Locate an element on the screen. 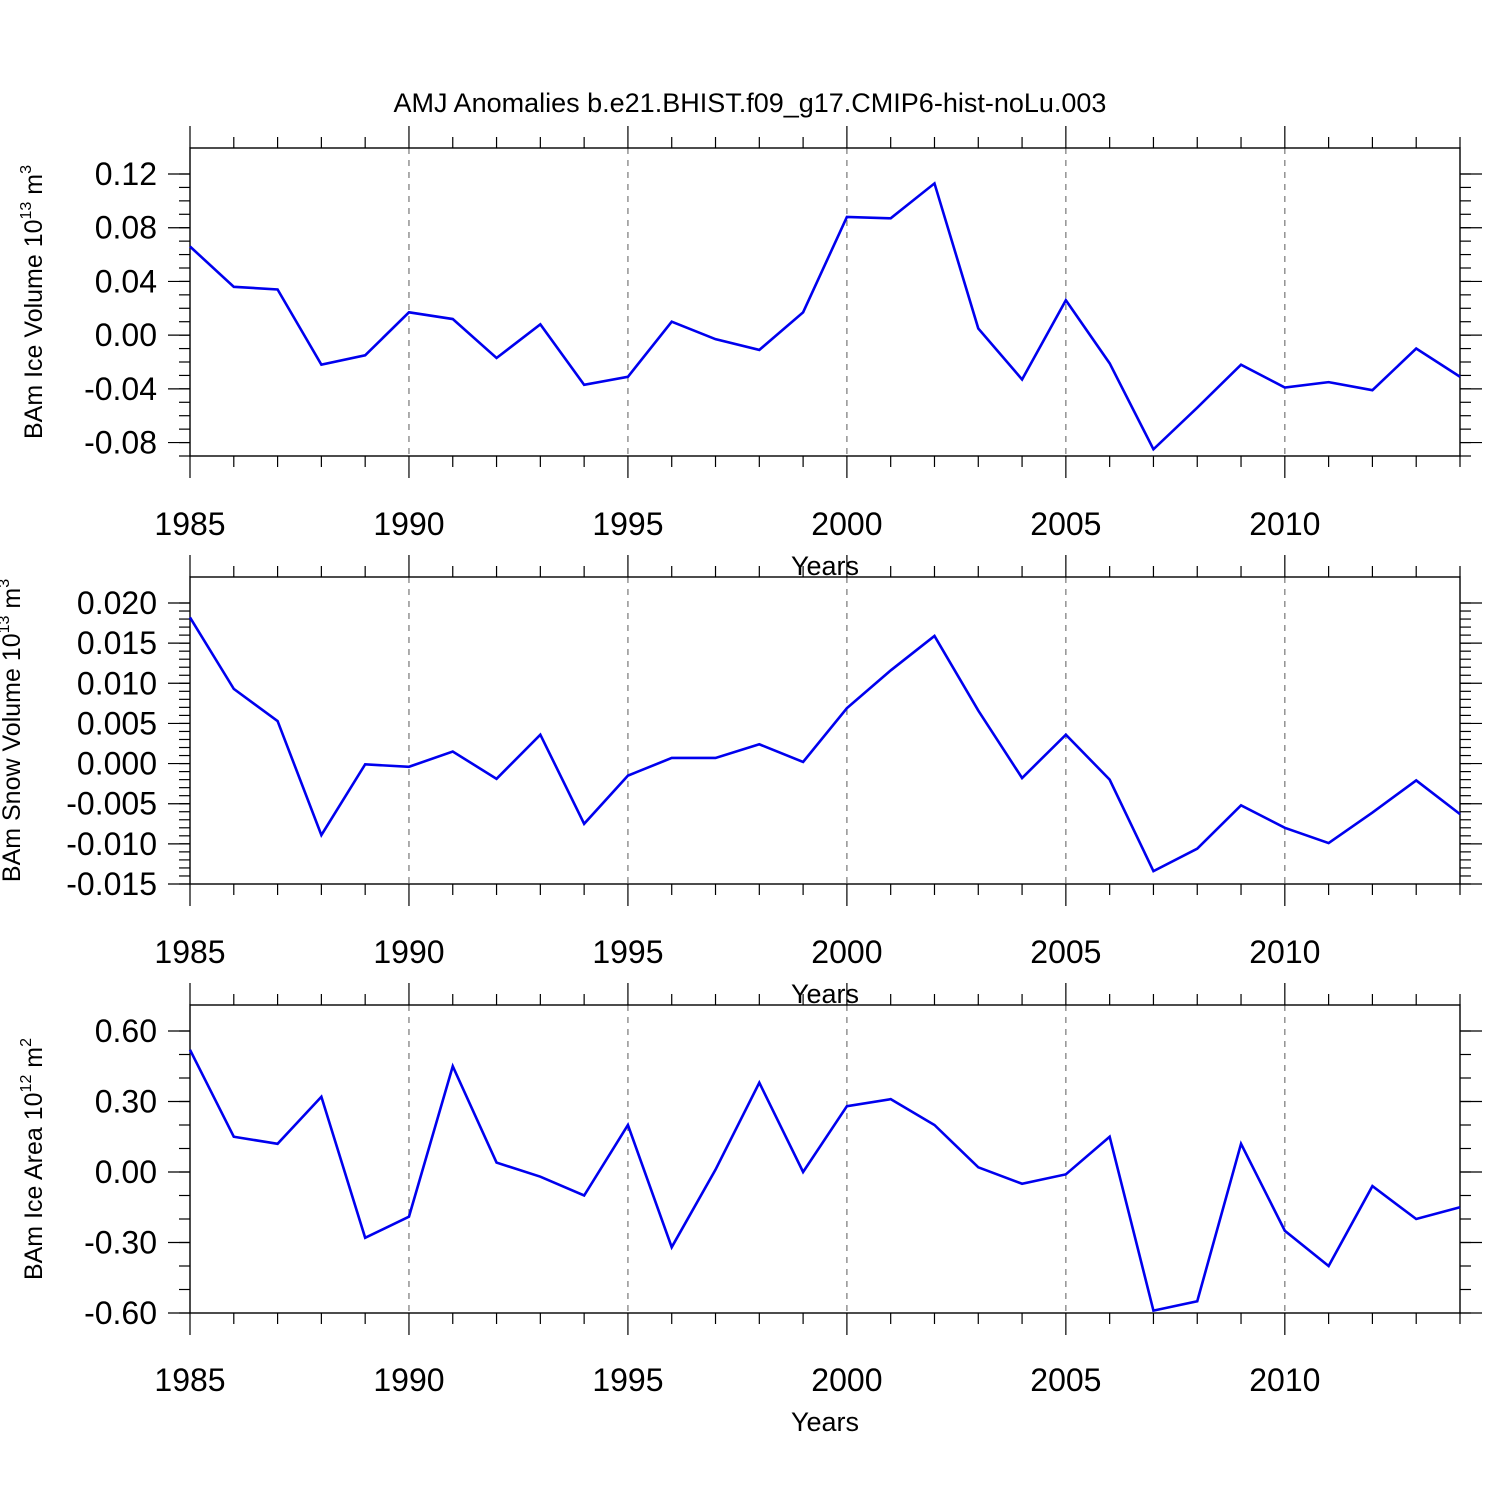 This screenshot has height=1500, width=1500. series-line-bam-snow-volume is located at coordinates (824, 744).